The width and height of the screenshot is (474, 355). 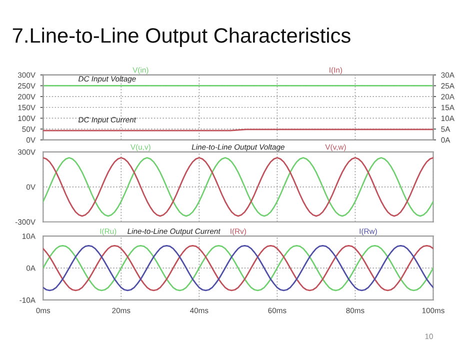 What do you see at coordinates (181, 37) in the screenshot?
I see `chart-title: 7.Line-to-Line Output Characteristics` at bounding box center [181, 37].